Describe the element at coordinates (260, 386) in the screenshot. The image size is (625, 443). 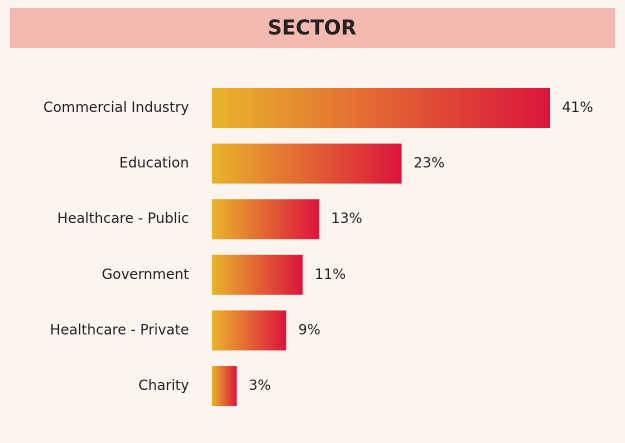
I see `value-label: 3%` at that location.